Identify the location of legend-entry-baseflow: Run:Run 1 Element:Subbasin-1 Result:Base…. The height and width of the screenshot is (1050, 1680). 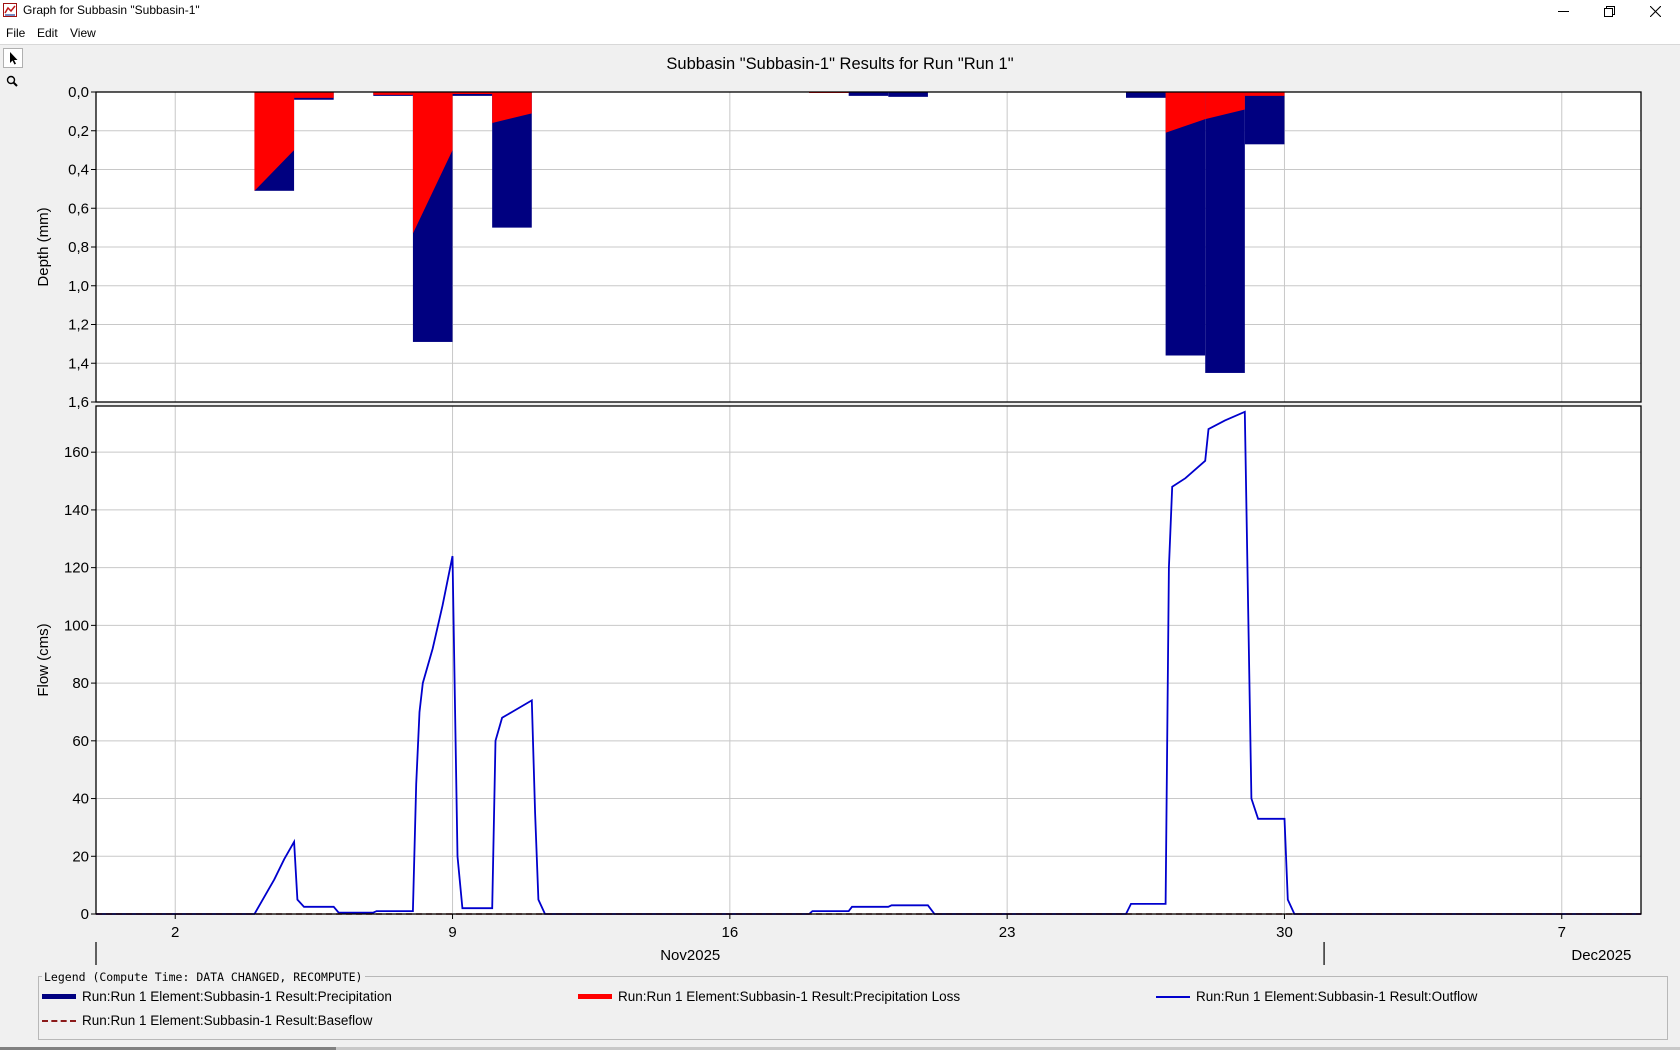
(207, 1020).